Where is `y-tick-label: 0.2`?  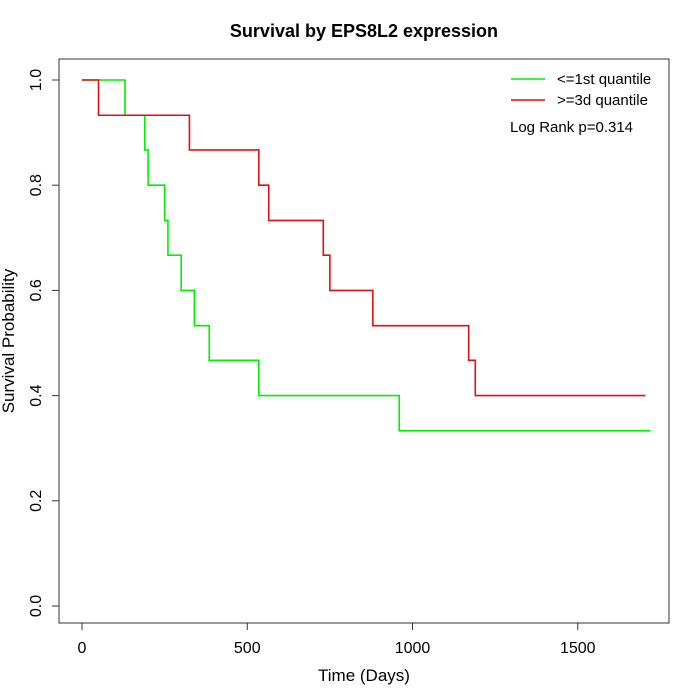
y-tick-label: 0.2 is located at coordinates (36, 501).